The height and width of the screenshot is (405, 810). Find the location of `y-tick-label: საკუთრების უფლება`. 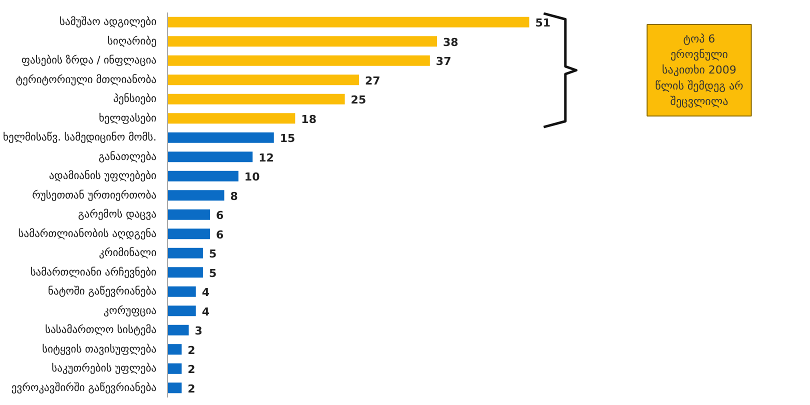

y-tick-label: საკუთრების უფლება is located at coordinates (104, 368).